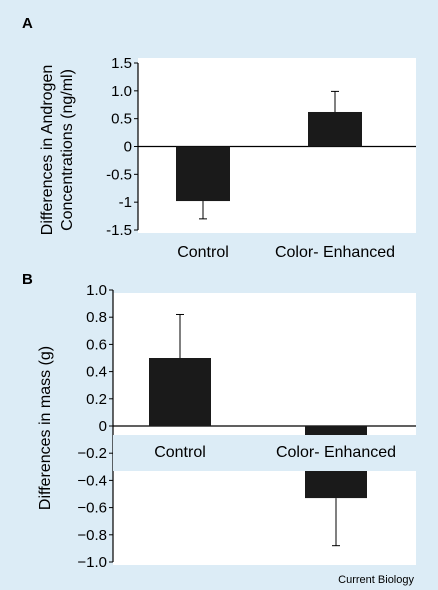 This screenshot has height=590, width=438. What do you see at coordinates (119, 230) in the screenshot?
I see `y-tick-label: -1.5` at bounding box center [119, 230].